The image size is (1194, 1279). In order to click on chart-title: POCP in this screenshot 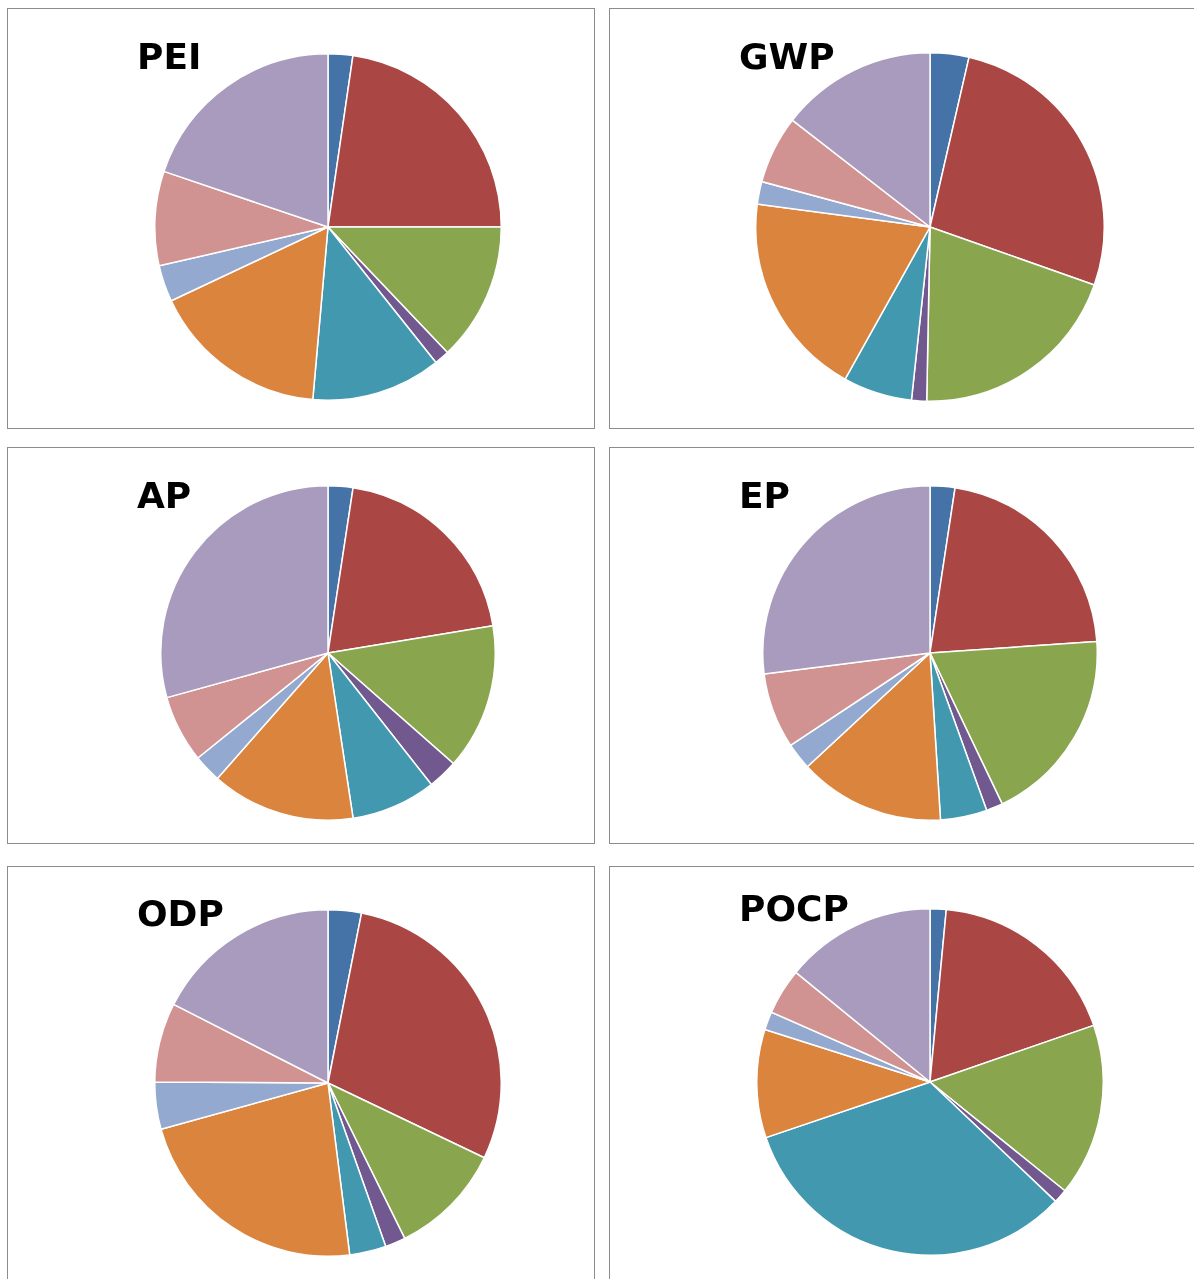, I will do `click(794, 908)`.